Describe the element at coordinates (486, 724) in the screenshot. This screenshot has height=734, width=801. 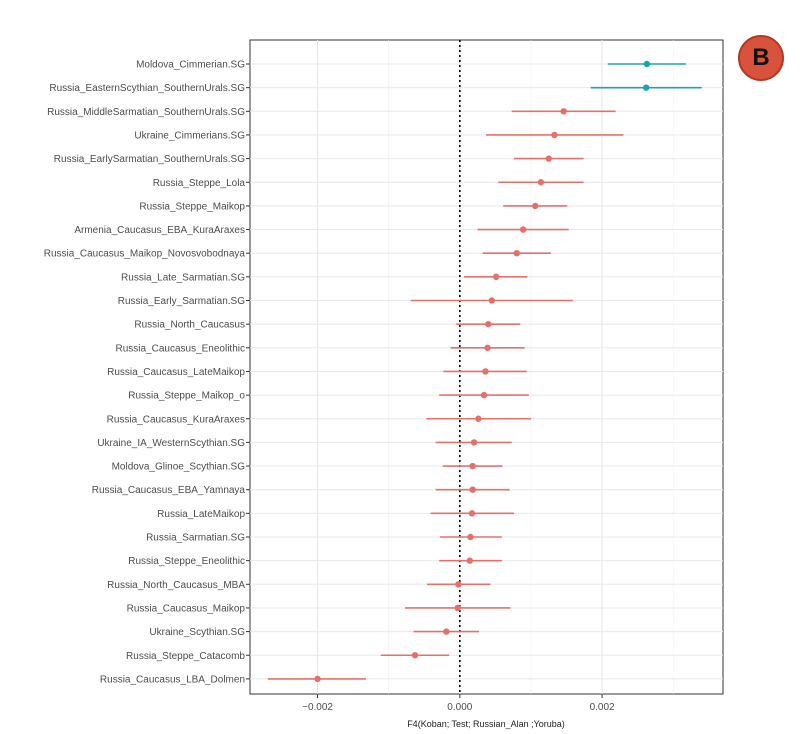
I see `x-axis-label: F4(Koban; Test; Russian_Alan ;Yoruba)` at that location.